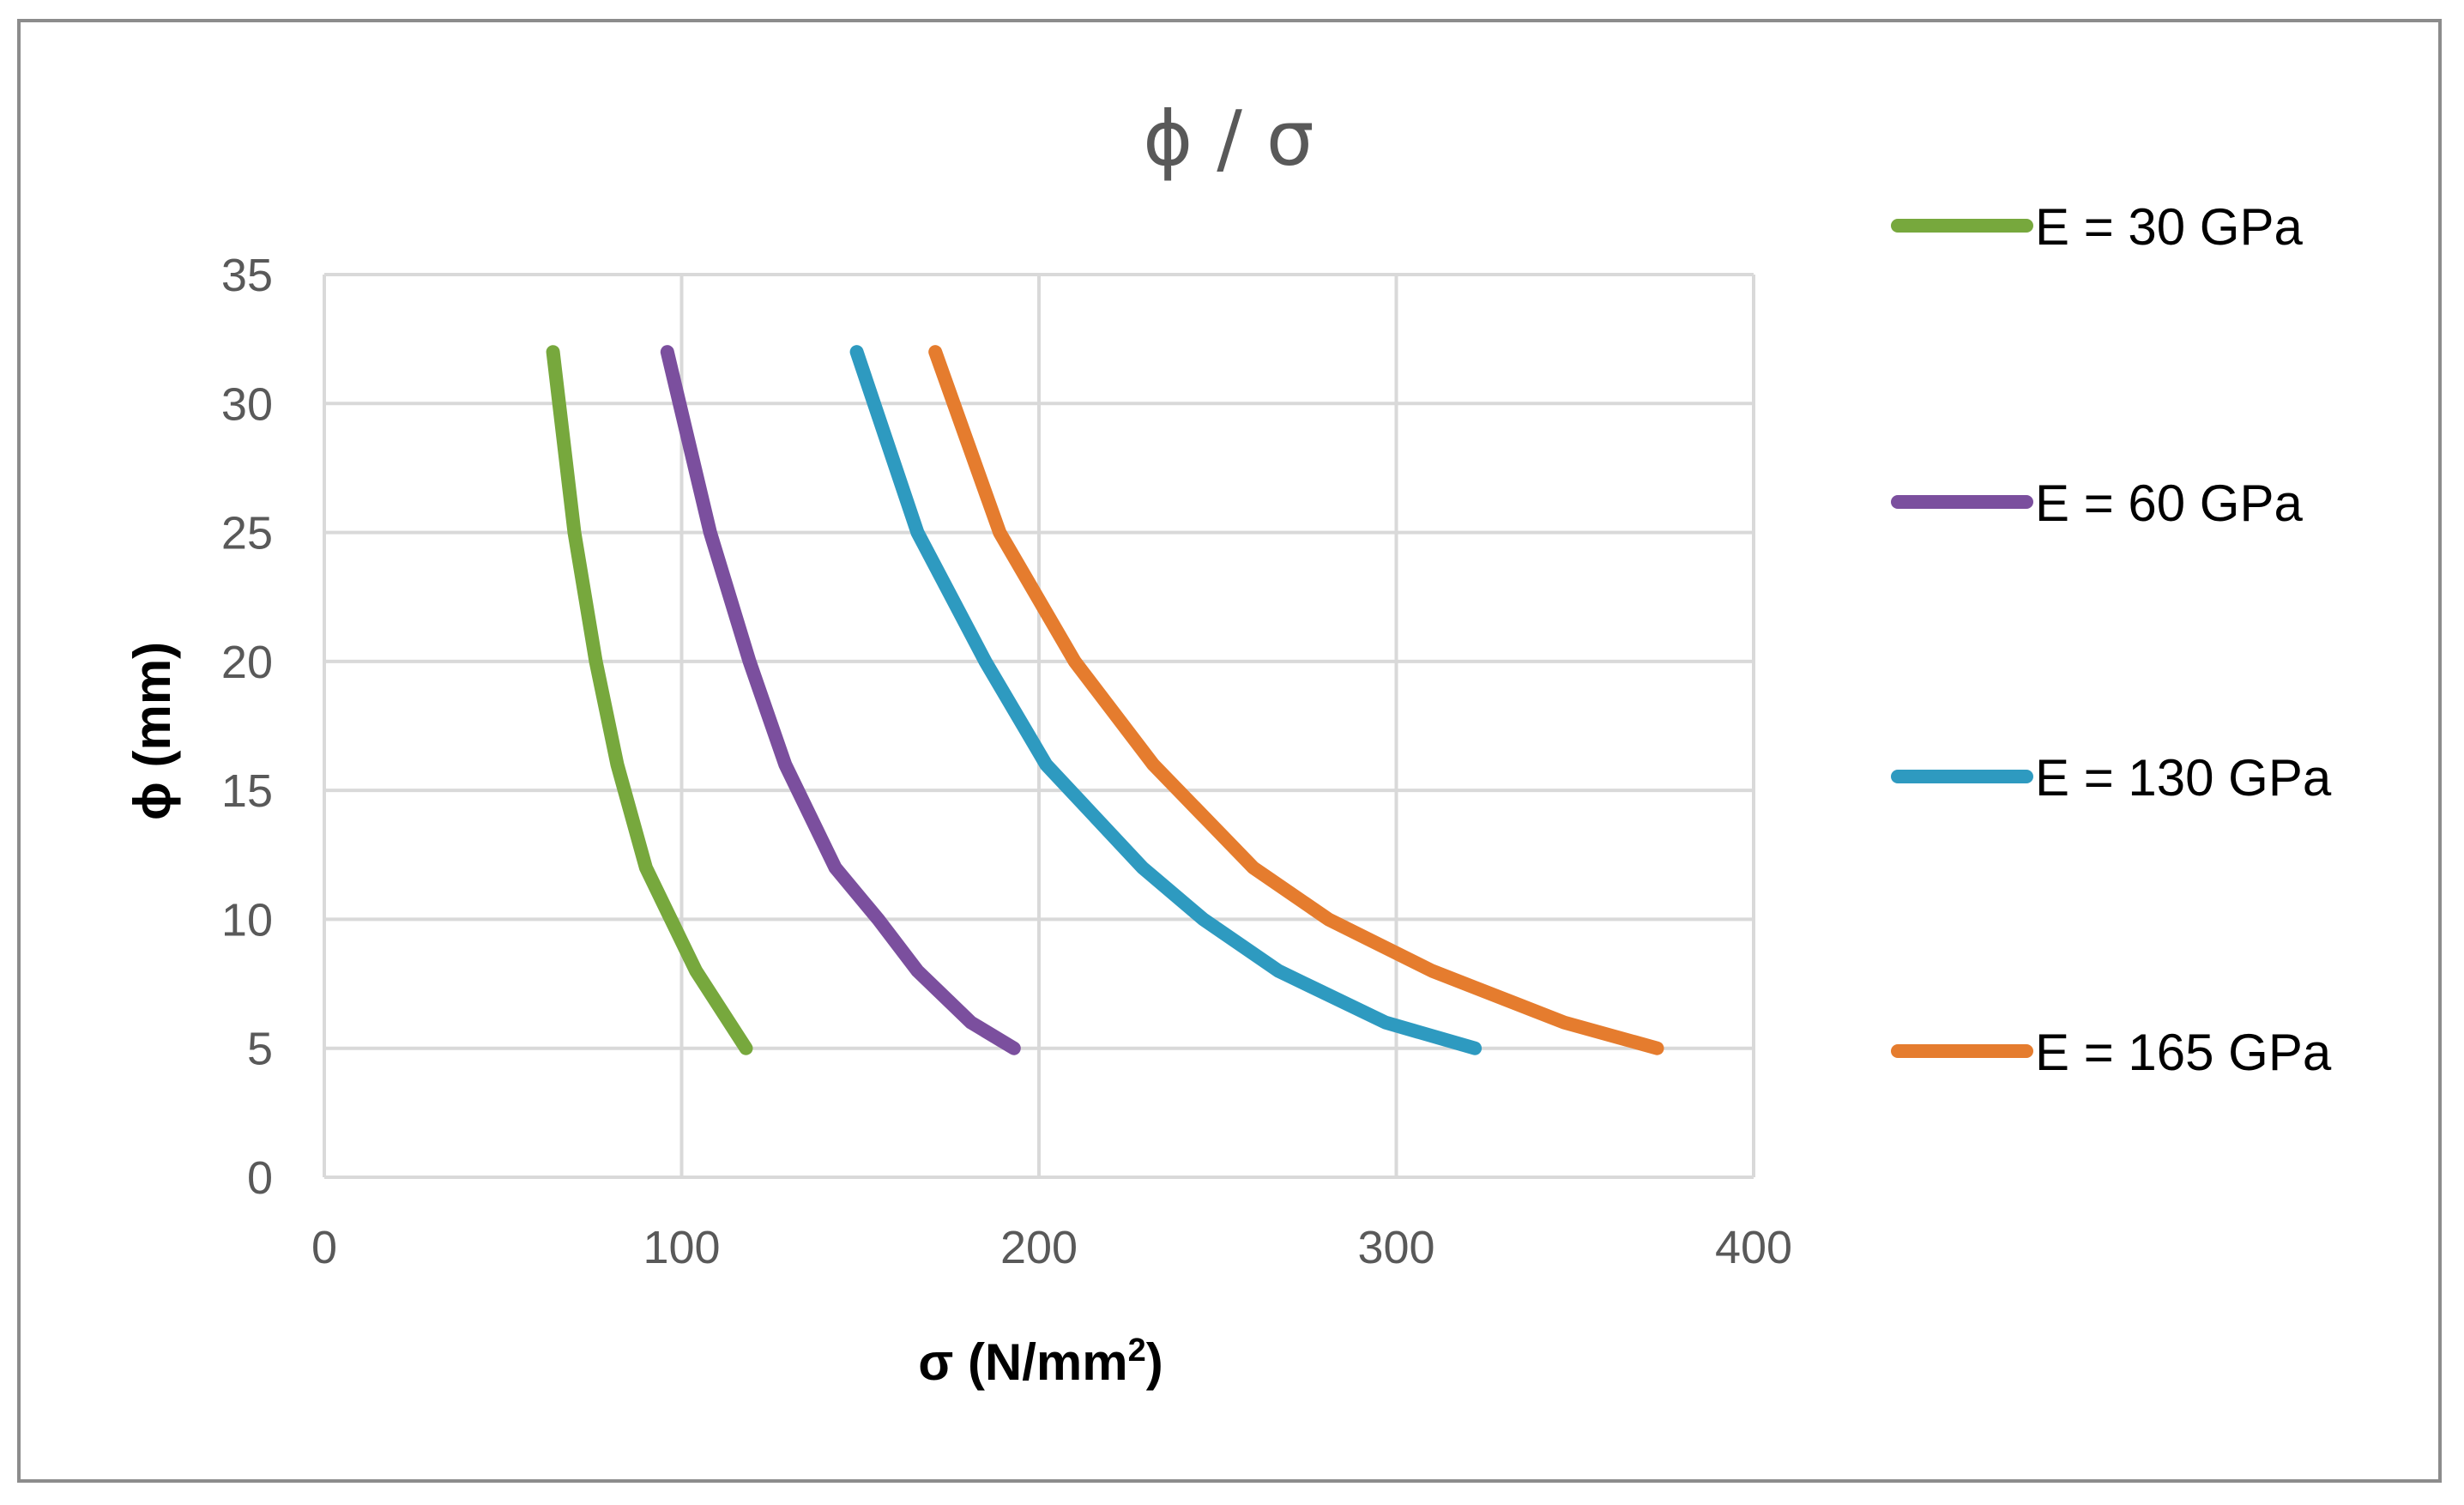 The width and height of the screenshot is (2464, 1505). What do you see at coordinates (1022, 1362) in the screenshot?
I see `x-axis-title-main: σ (N/mm` at bounding box center [1022, 1362].